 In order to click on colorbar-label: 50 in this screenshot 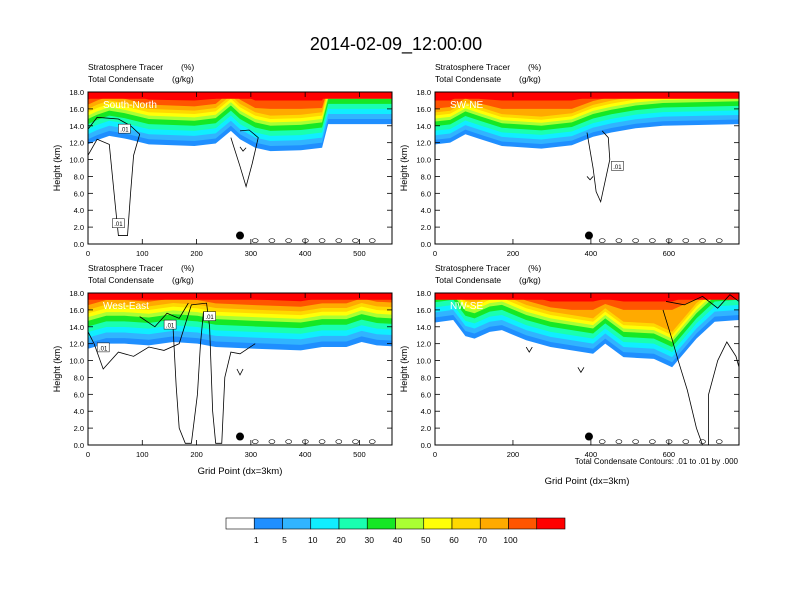, I will do `click(426, 540)`.